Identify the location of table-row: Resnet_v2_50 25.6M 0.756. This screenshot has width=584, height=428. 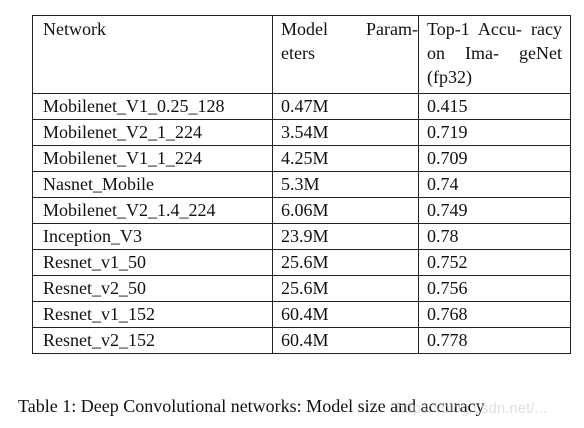
(301, 288).